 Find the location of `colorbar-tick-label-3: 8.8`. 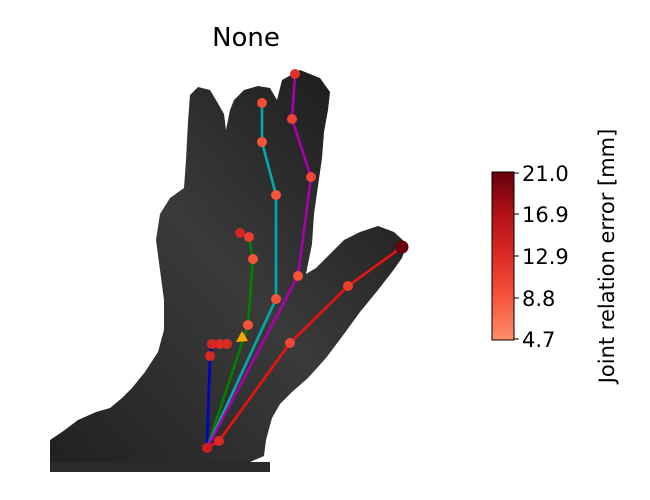

colorbar-tick-label-3: 8.8 is located at coordinates (538, 299).